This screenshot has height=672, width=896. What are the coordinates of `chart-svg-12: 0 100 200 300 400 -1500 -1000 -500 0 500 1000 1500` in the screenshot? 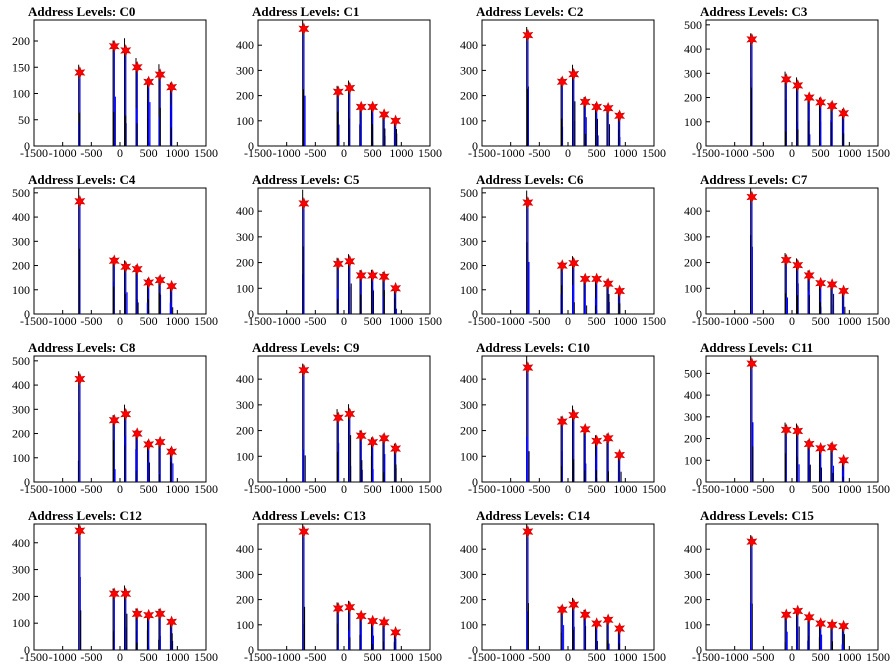 It's located at (115, 593).